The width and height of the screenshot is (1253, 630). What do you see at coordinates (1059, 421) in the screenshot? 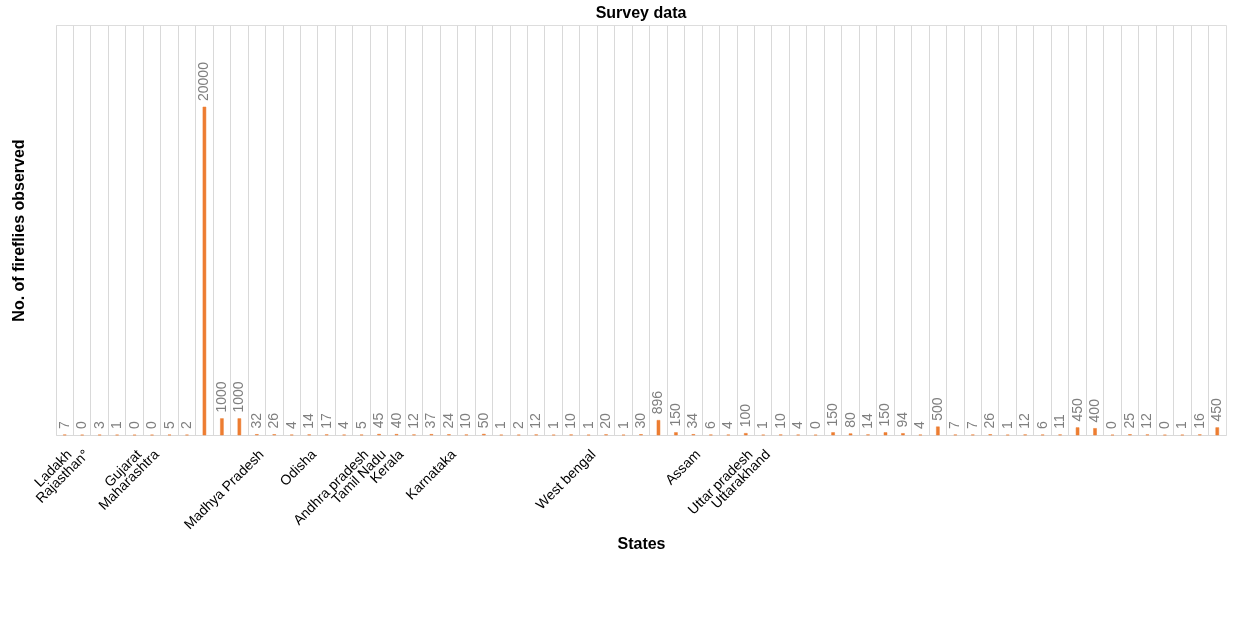
I see `data-label: 11` at bounding box center [1059, 421].